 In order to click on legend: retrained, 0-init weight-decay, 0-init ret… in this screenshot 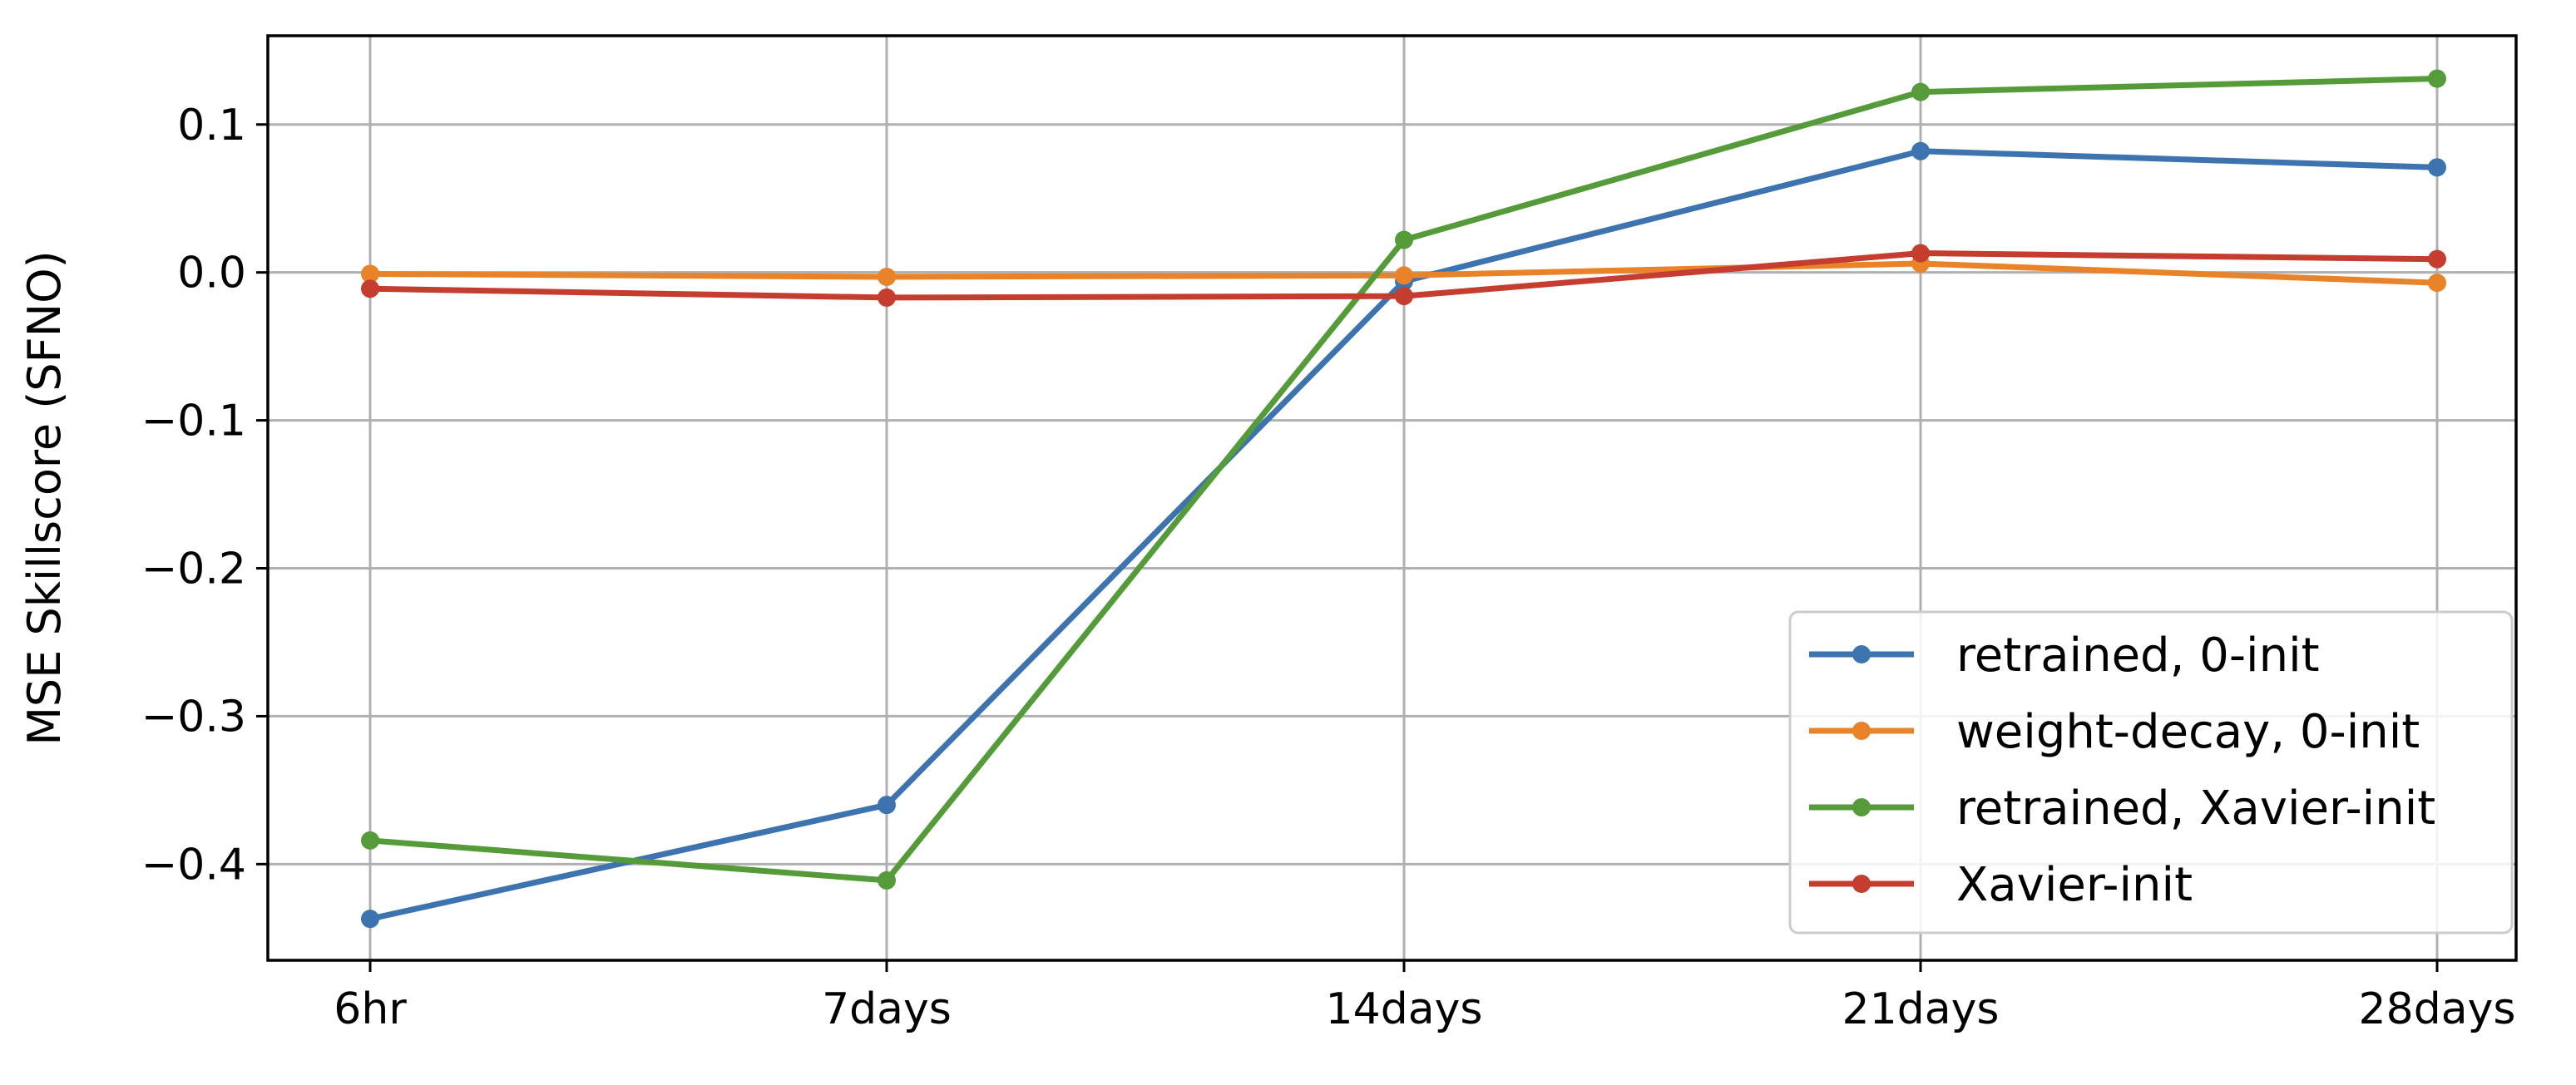, I will do `click(2151, 772)`.